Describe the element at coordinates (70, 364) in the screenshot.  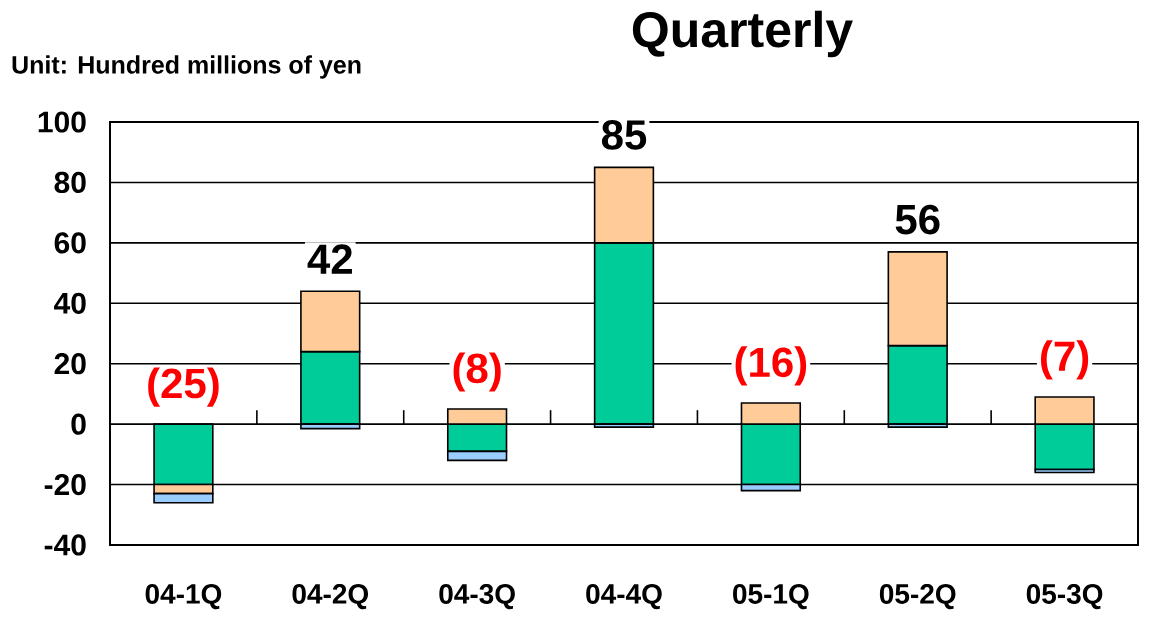
I see `y-tick-label: 20` at that location.